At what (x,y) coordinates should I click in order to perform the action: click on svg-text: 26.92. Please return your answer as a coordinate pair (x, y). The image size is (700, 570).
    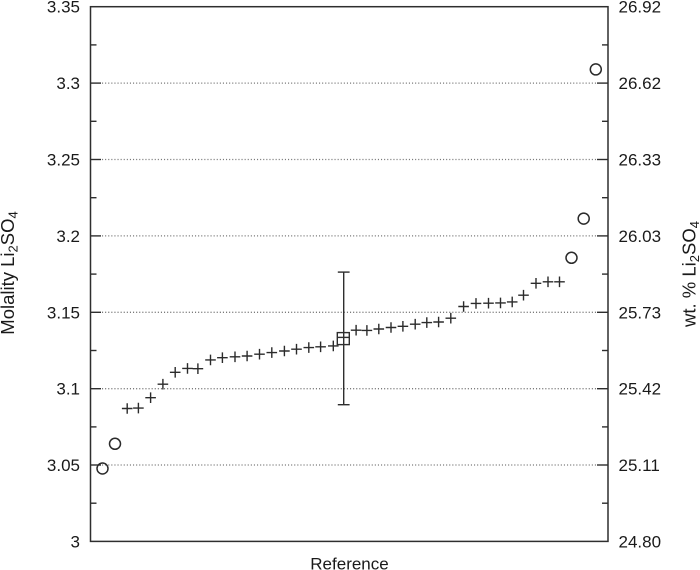
    Looking at the image, I should click on (640, 8).